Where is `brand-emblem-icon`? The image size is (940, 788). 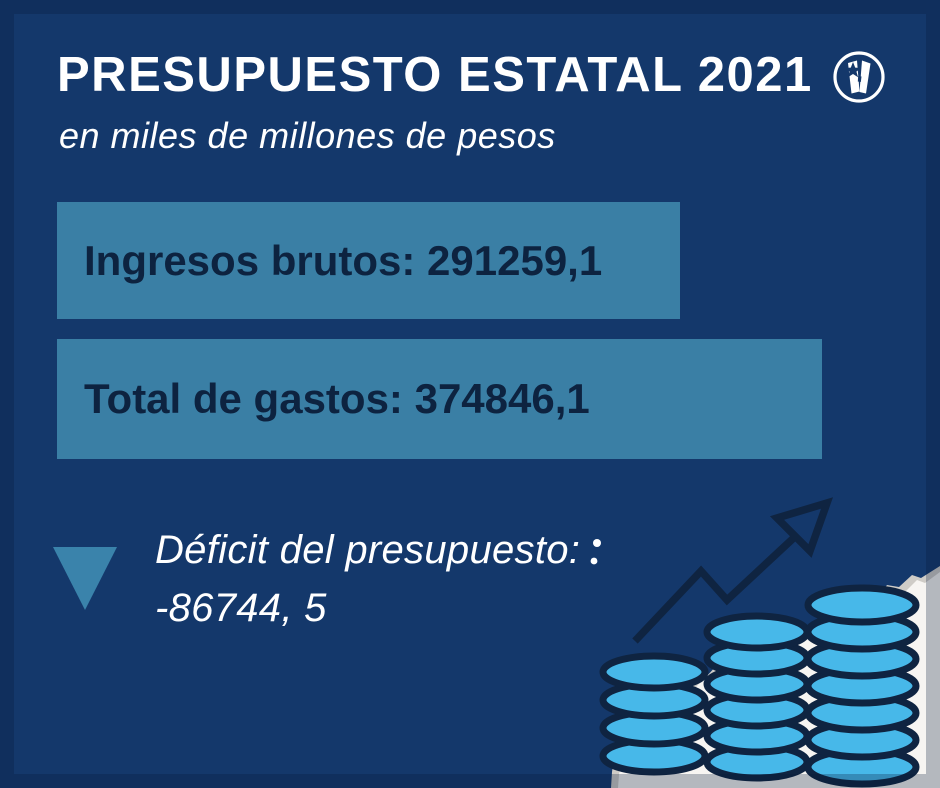
brand-emblem-icon is located at coordinates (859, 78).